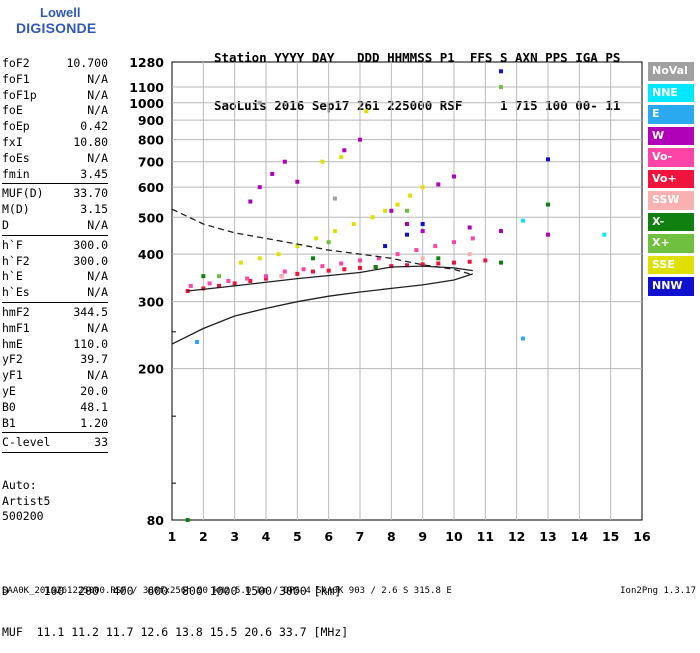 Image resolution: width=700 pixels, height=653 pixels. I want to click on x-tick-label: 9, so click(422, 536).